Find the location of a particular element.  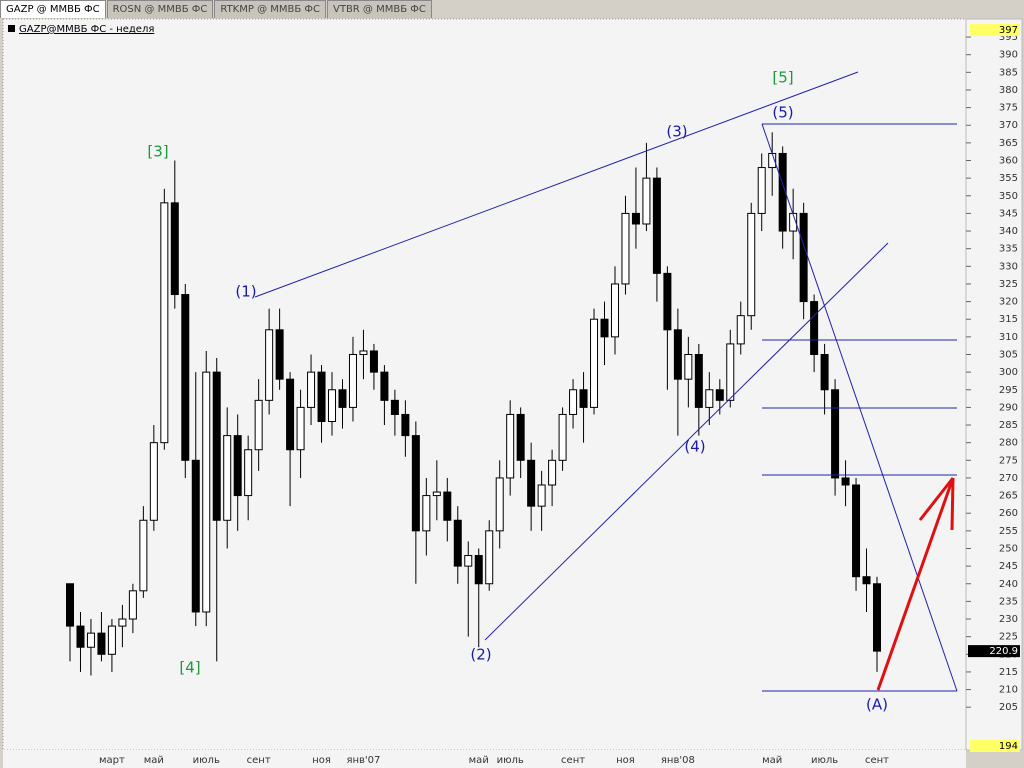

x-tick-label: ноя is located at coordinates (625, 760).